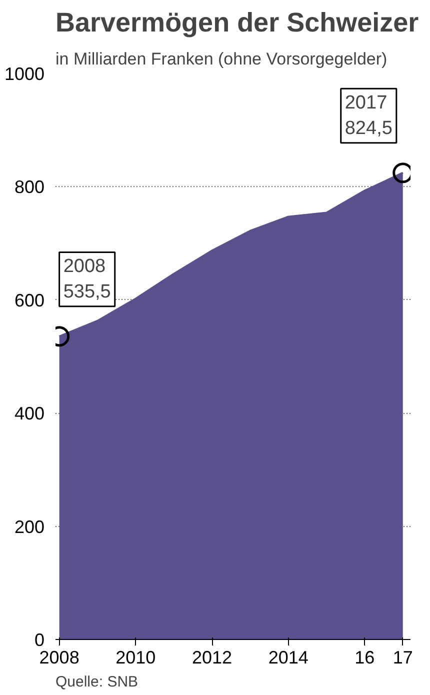 The height and width of the screenshot is (695, 430). Describe the element at coordinates (29, 526) in the screenshot. I see `y-tick-label: 200` at that location.